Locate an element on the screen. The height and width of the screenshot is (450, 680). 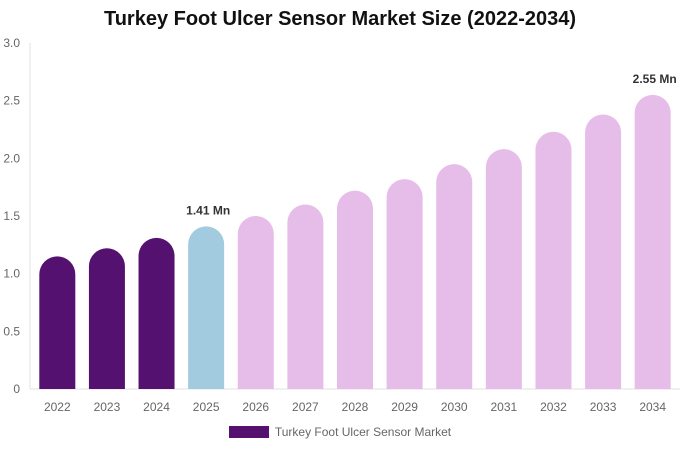
x-tick-label: 2029 is located at coordinates (404, 407).